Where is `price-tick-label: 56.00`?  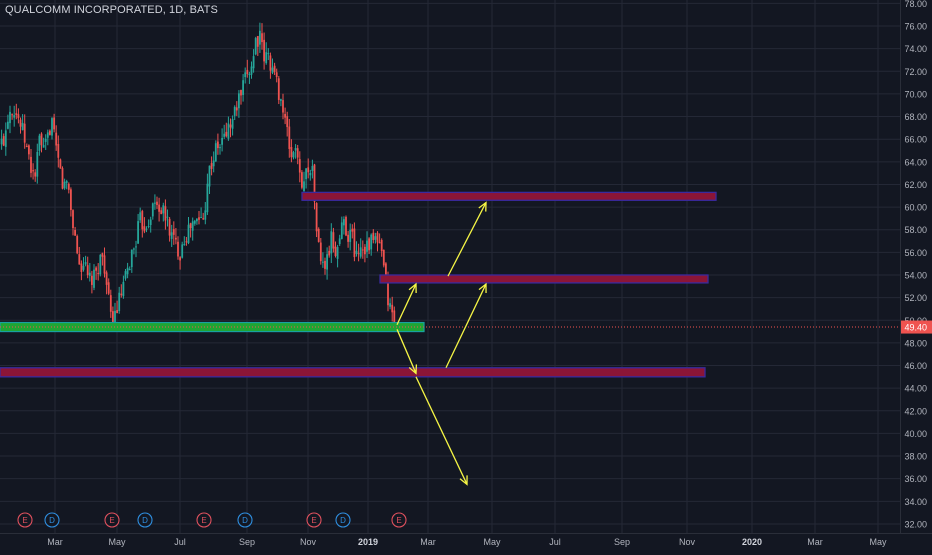
price-tick-label: 56.00 is located at coordinates (915, 253).